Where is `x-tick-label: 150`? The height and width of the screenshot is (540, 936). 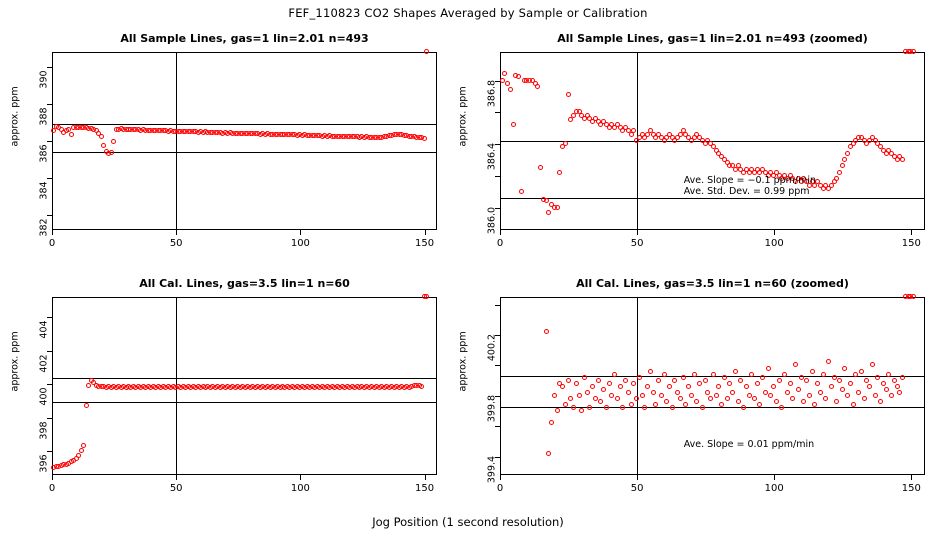 x-tick-label: 150 is located at coordinates (425, 488).